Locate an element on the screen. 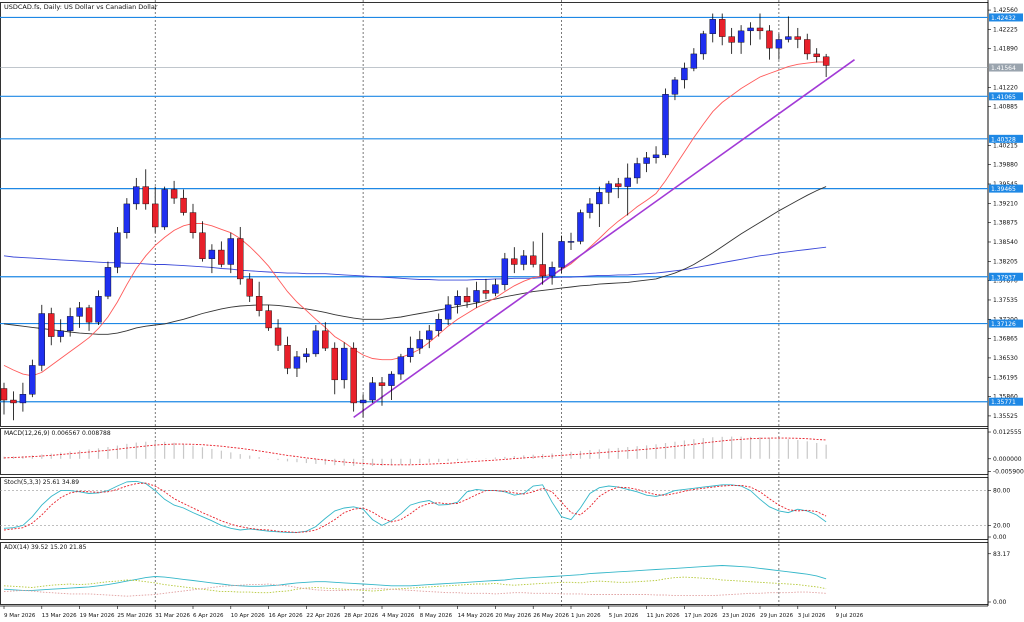  price-tag-label: 1.40328 is located at coordinates (1003, 139).